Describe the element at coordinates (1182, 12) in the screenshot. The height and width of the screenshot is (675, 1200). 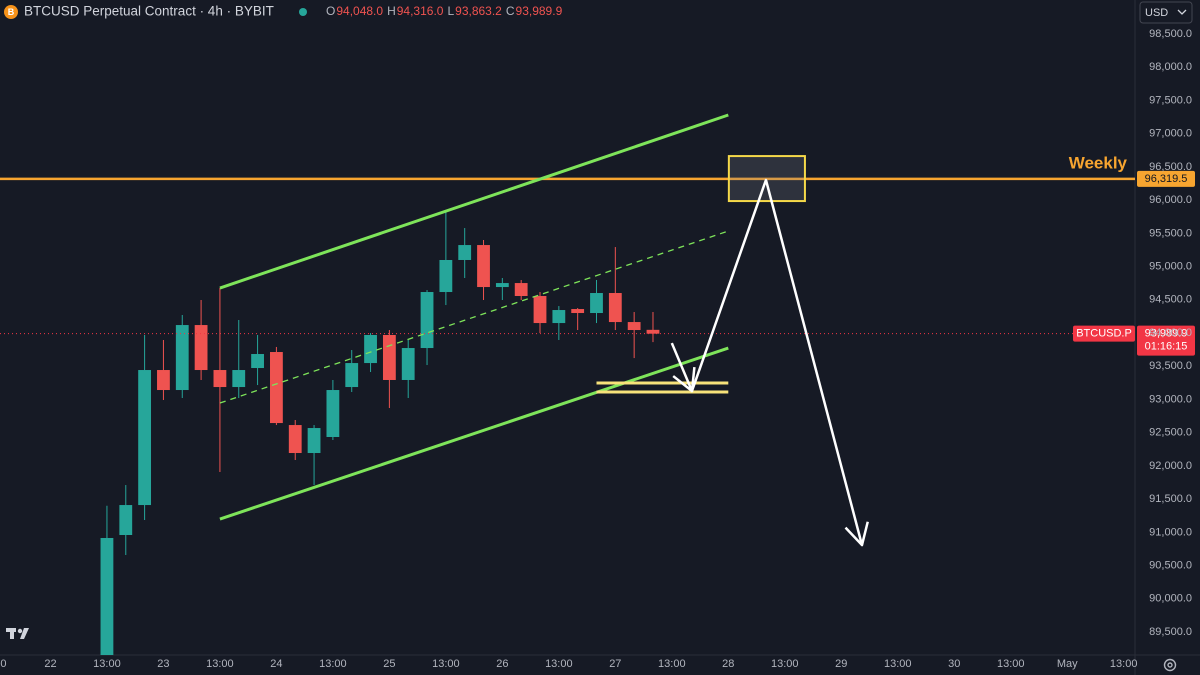
I see `currency-caret` at that location.